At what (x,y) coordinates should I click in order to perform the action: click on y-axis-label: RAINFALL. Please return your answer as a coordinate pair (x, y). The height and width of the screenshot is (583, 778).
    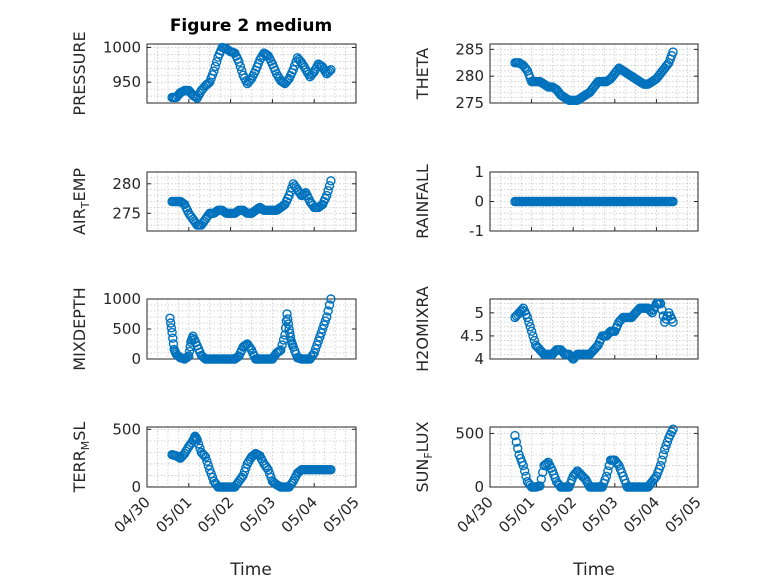
    Looking at the image, I should click on (422, 201).